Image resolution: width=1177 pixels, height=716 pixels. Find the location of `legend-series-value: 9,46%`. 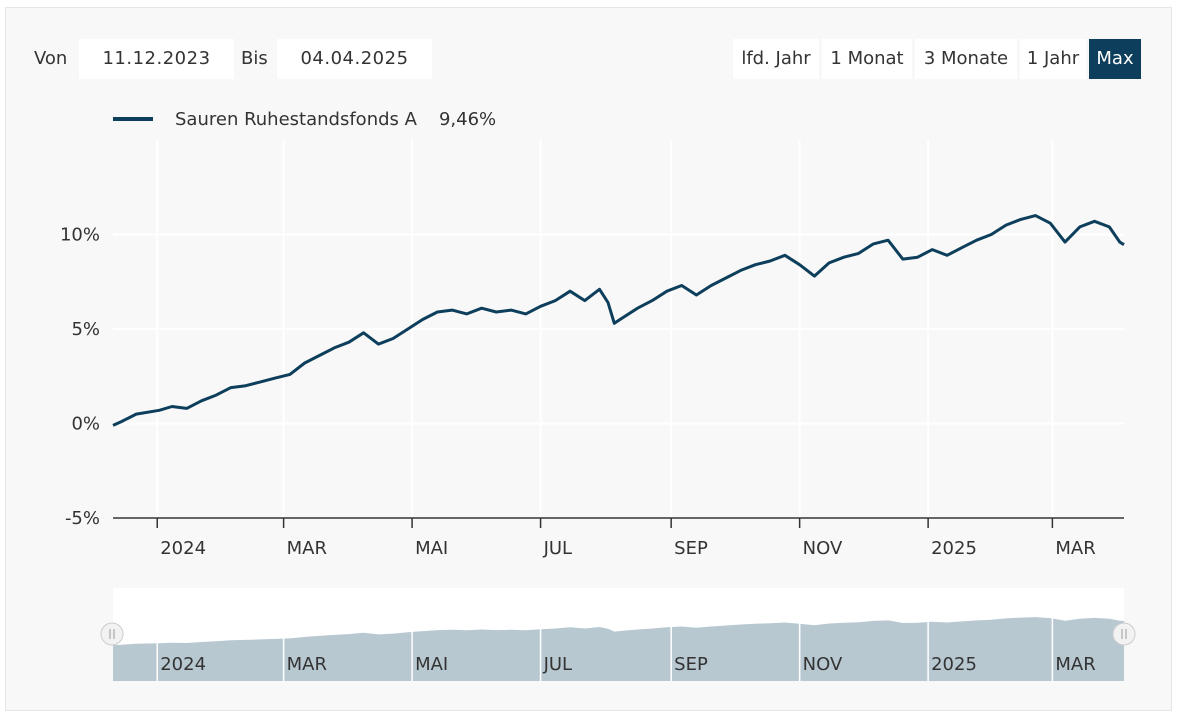

legend-series-value: 9,46% is located at coordinates (467, 119).